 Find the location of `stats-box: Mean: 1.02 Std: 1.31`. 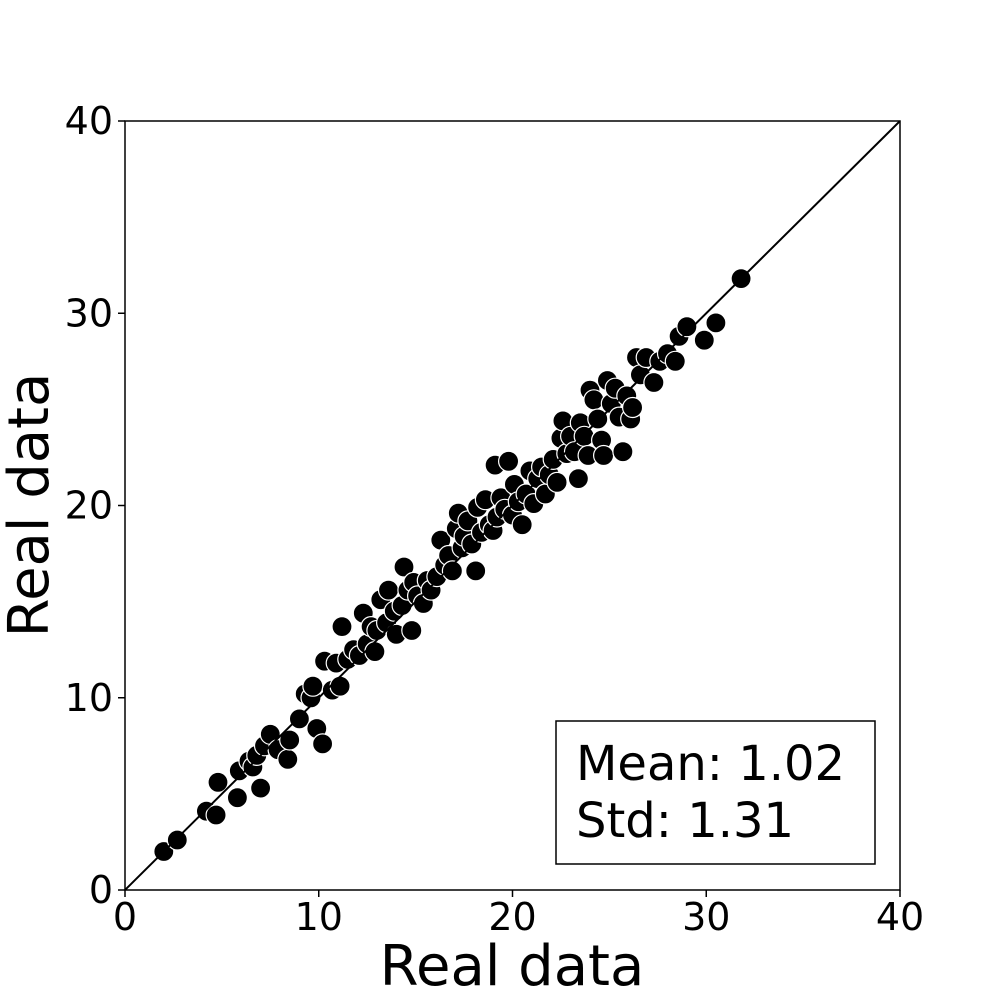

stats-box: Mean: 1.02 Std: 1.31 is located at coordinates (715, 792).